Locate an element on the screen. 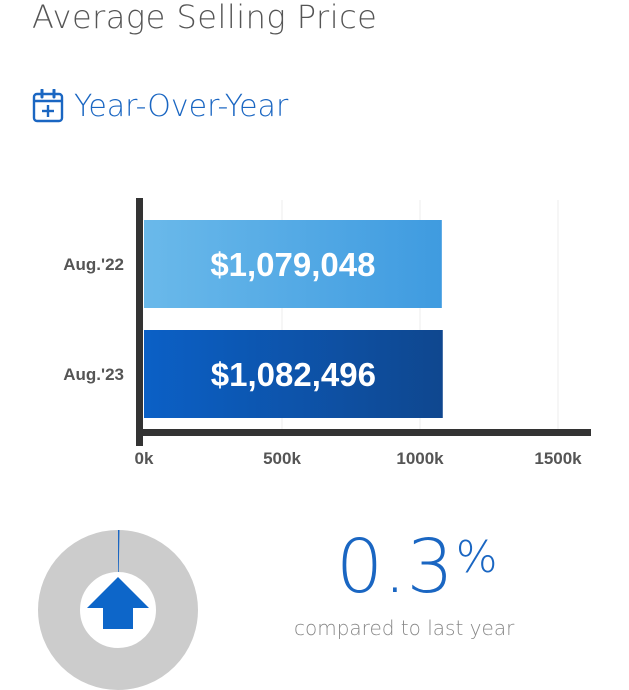  calendar-plus-icon is located at coordinates (48, 106).